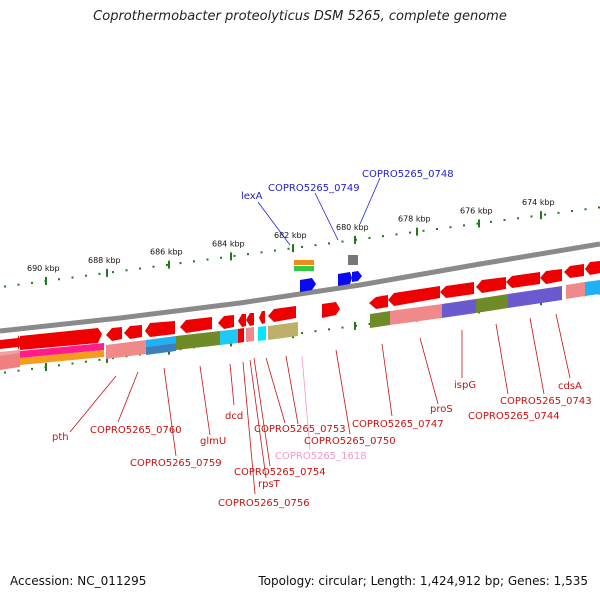 The image size is (600, 600). What do you see at coordinates (176, 463) in the screenshot?
I see `gene-label: COPRO5265_0759` at bounding box center [176, 463].